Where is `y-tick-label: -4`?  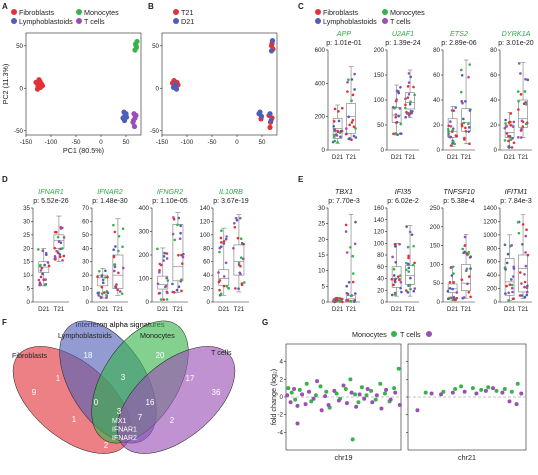
y-tick-label: -4 is located at coordinates (280, 432).